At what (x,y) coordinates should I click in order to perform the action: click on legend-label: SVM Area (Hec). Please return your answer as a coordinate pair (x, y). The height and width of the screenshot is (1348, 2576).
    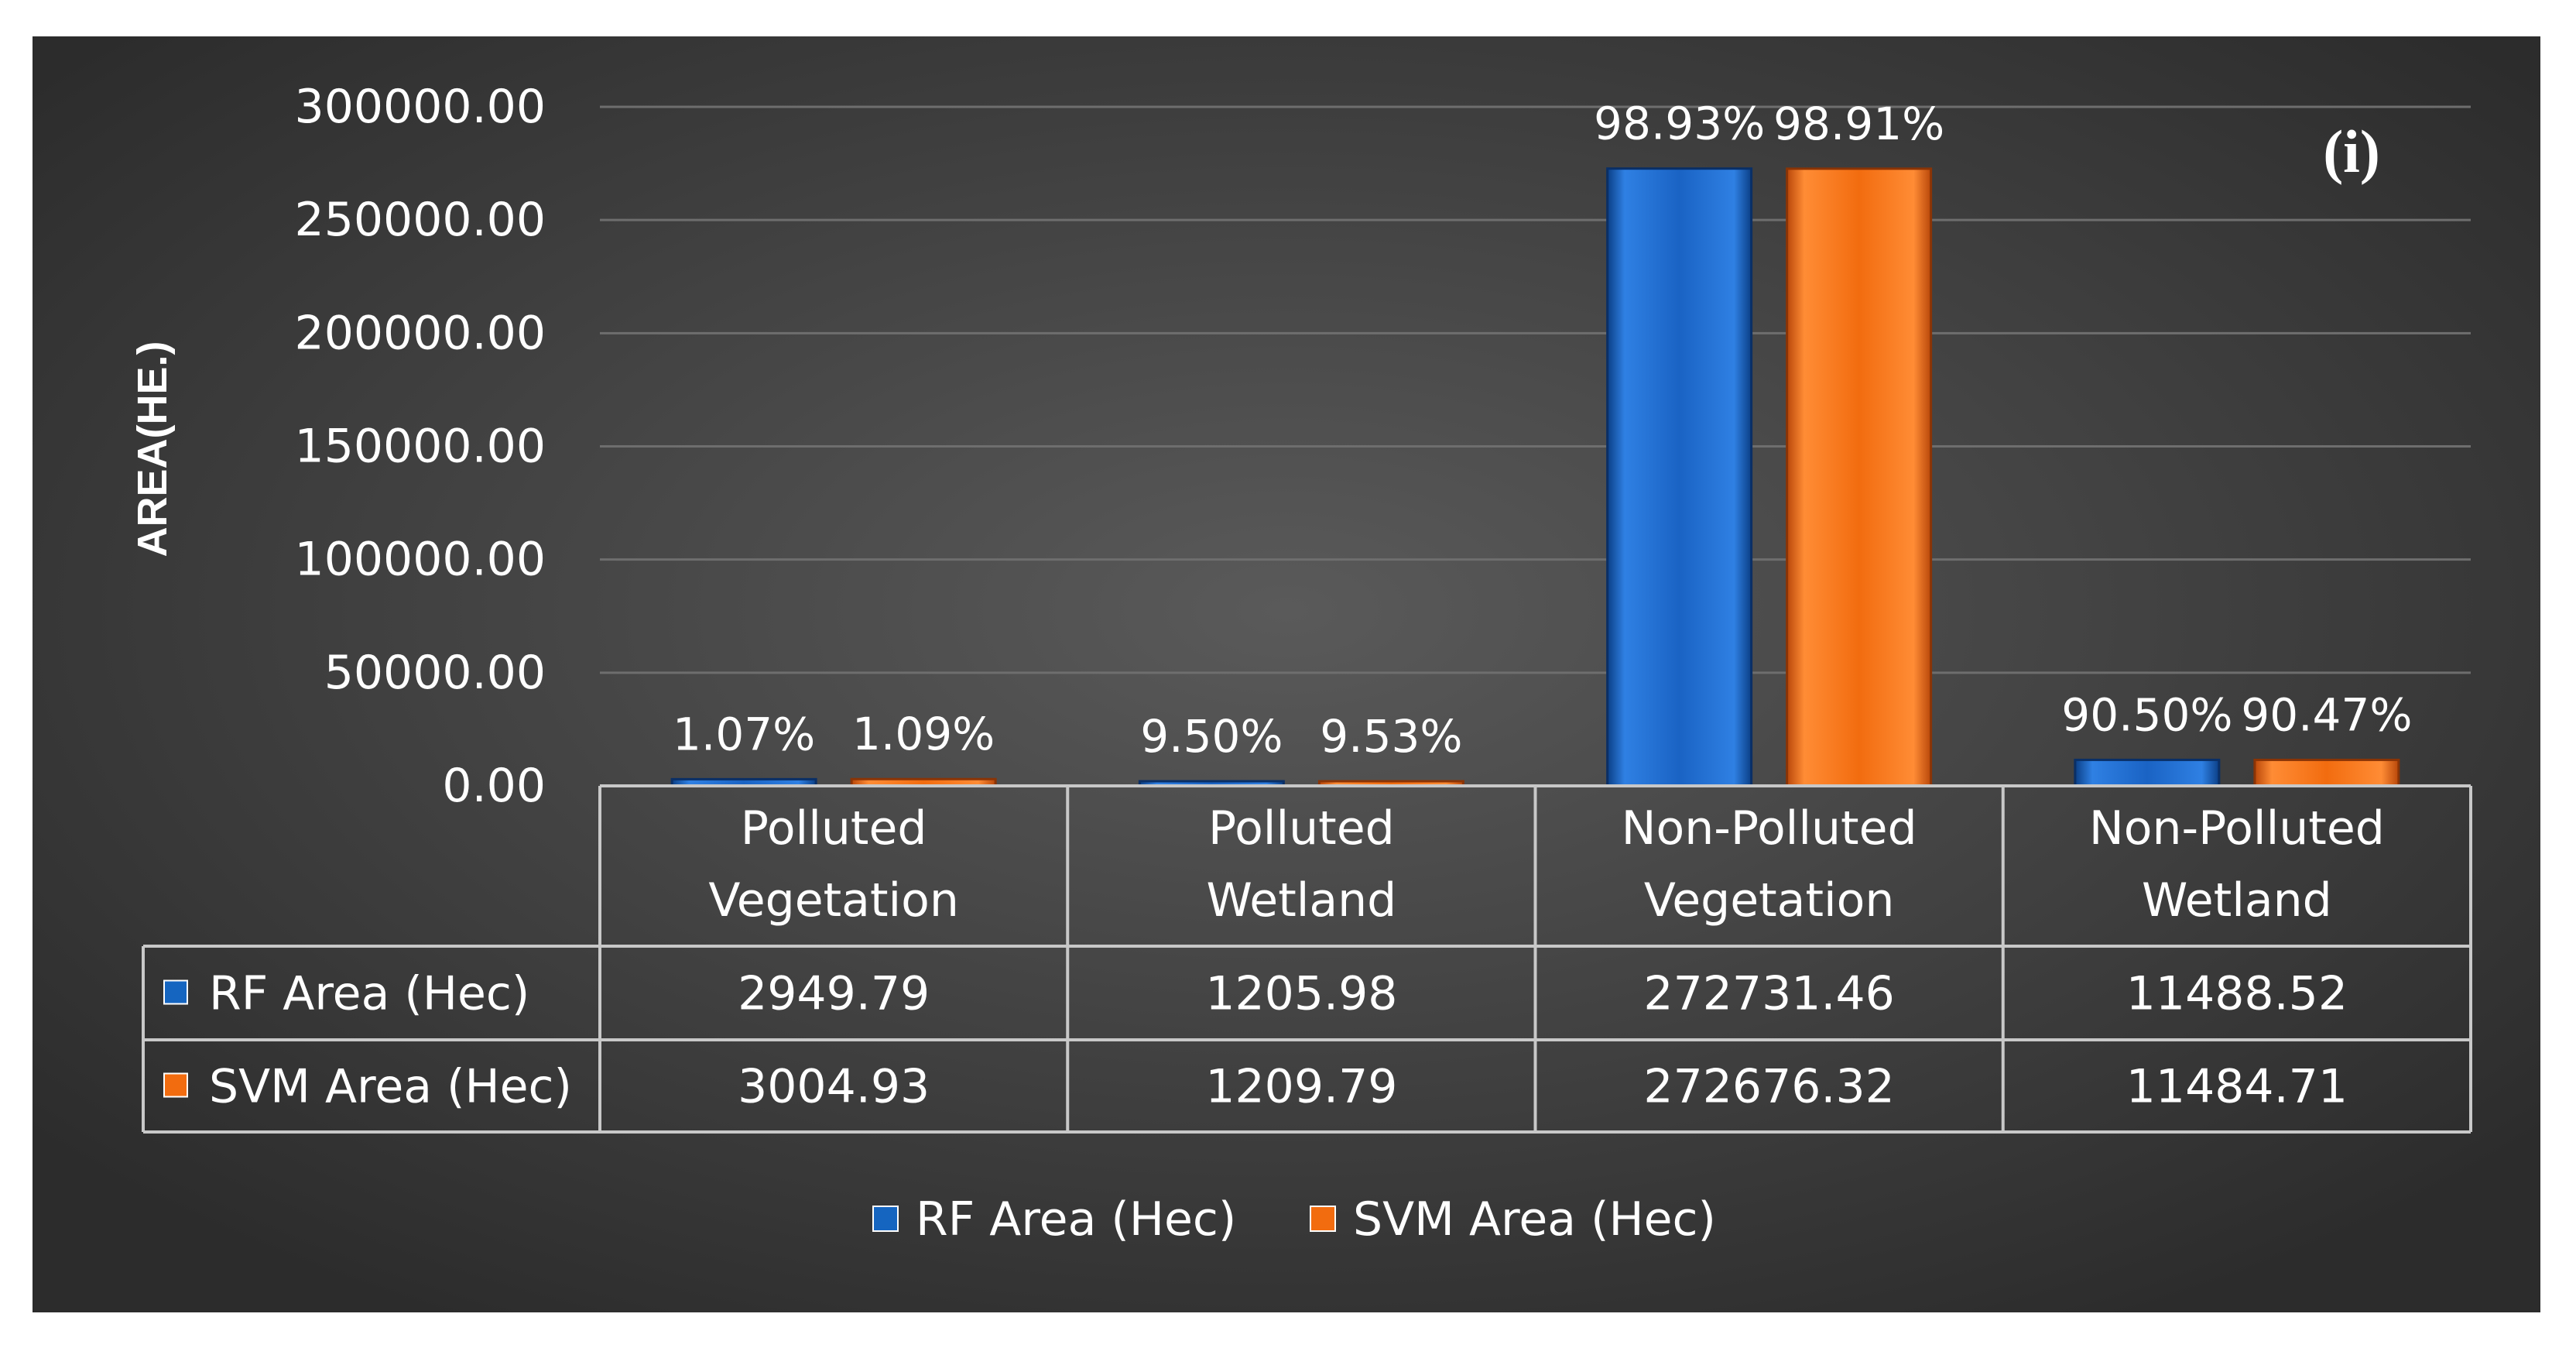
    Looking at the image, I should click on (1534, 1219).